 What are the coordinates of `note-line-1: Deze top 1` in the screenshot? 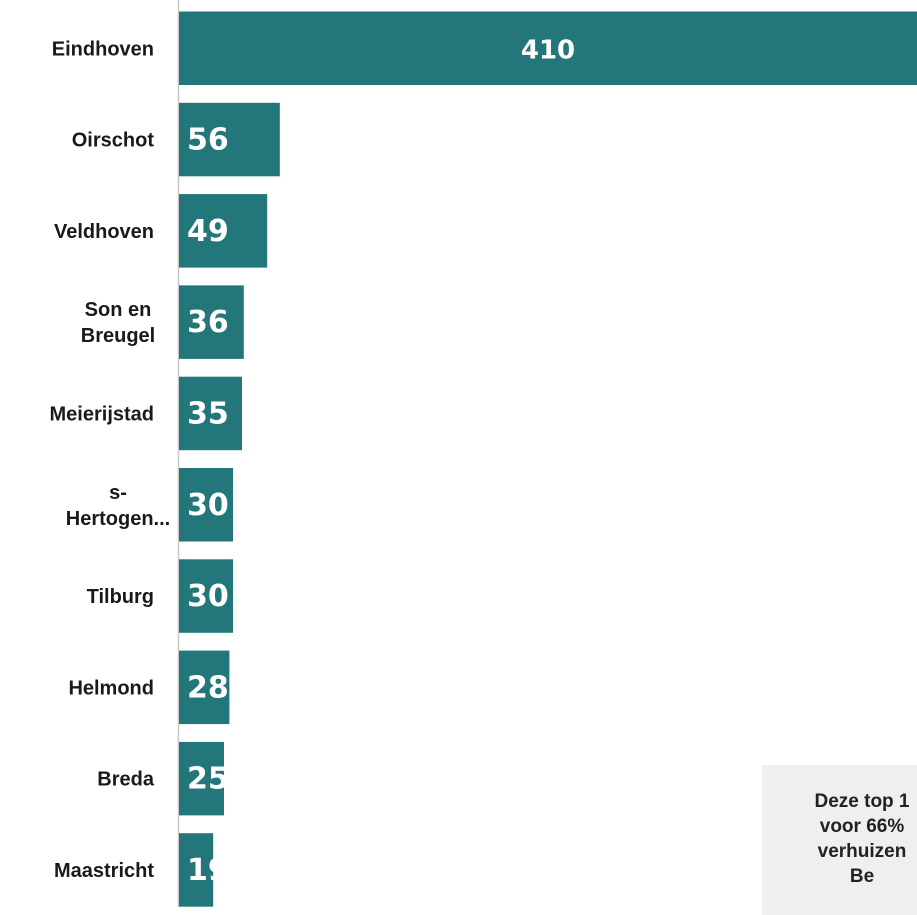 It's located at (862, 801).